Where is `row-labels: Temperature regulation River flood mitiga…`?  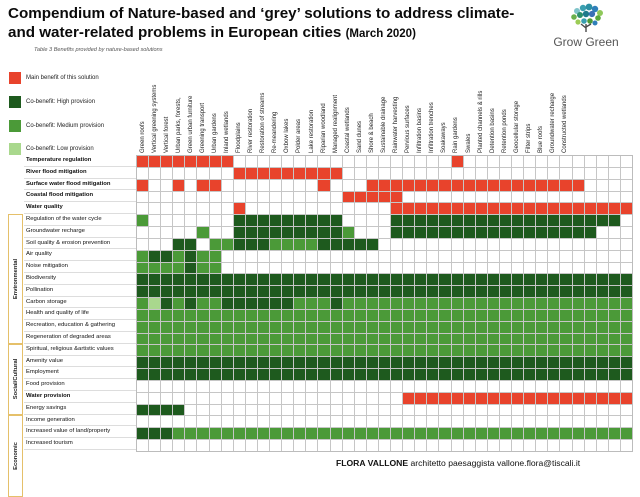
row-labels: Temperature regulation River flood mitiga… is located at coordinates (80, 303).